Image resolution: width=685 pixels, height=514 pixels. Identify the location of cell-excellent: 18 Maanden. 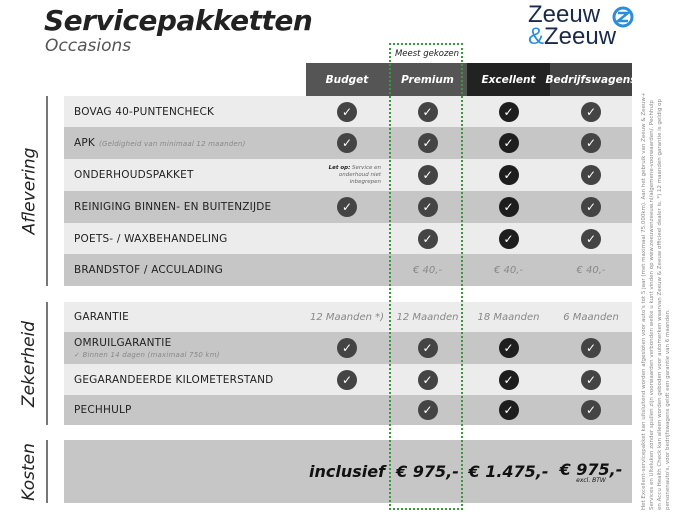
(508, 317).